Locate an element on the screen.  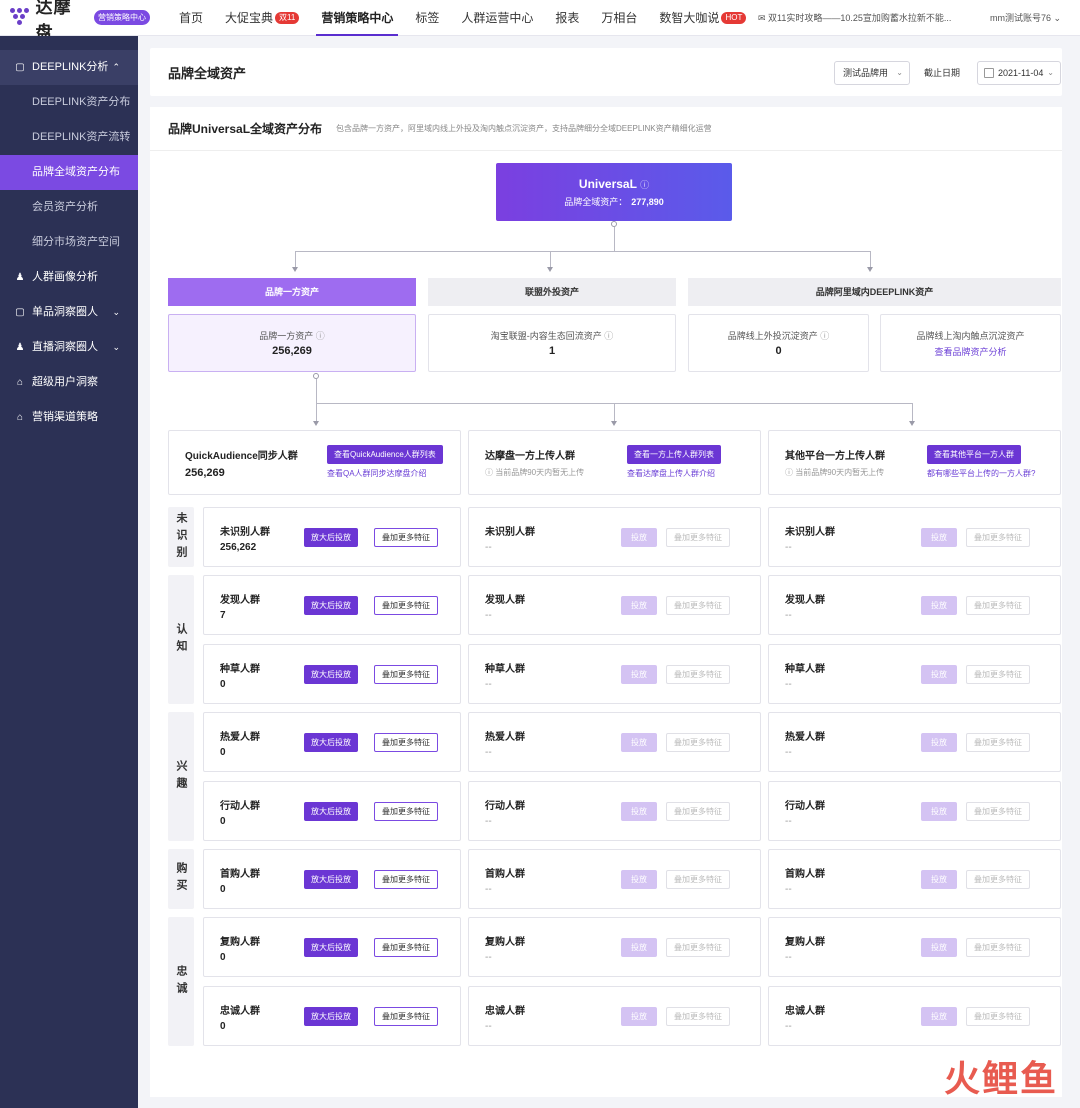
other-platform-link: 都有哪些平台上传的一方人群? is located at coordinates (981, 473).